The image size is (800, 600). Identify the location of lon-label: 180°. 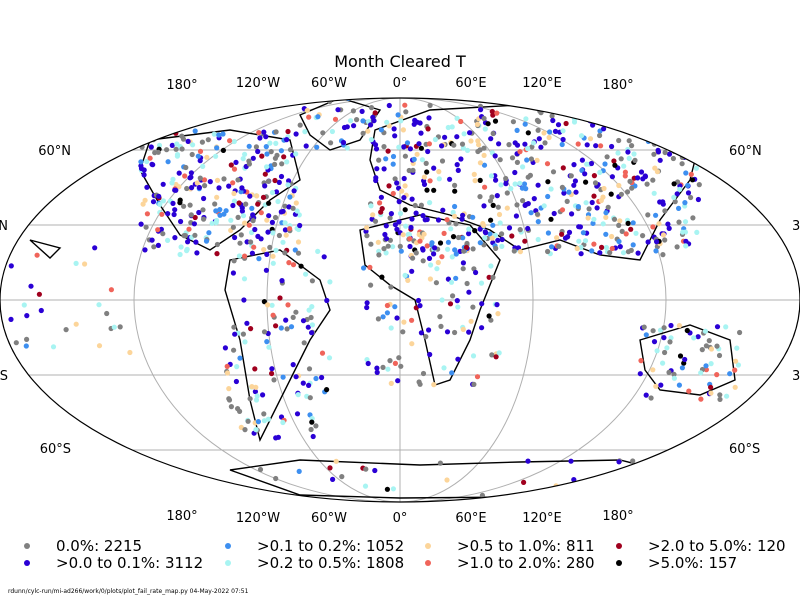
(181, 516).